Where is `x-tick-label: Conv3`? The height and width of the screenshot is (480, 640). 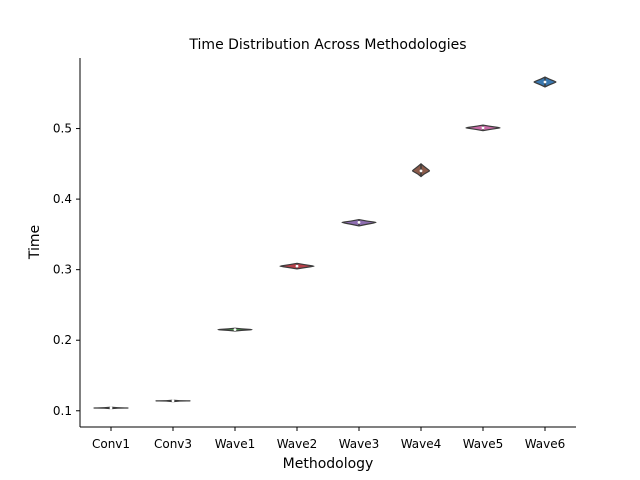
x-tick-label: Conv3 is located at coordinates (173, 444).